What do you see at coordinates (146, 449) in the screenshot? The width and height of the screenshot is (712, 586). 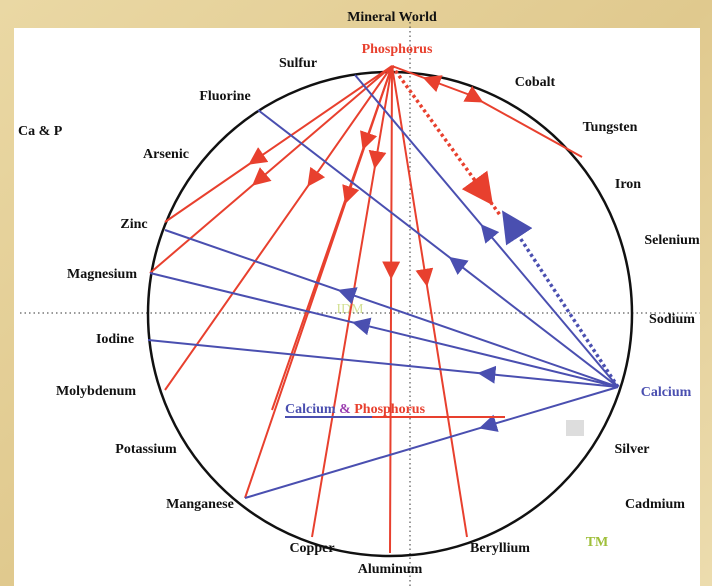 I see `mineral-label: Potassium` at bounding box center [146, 449].